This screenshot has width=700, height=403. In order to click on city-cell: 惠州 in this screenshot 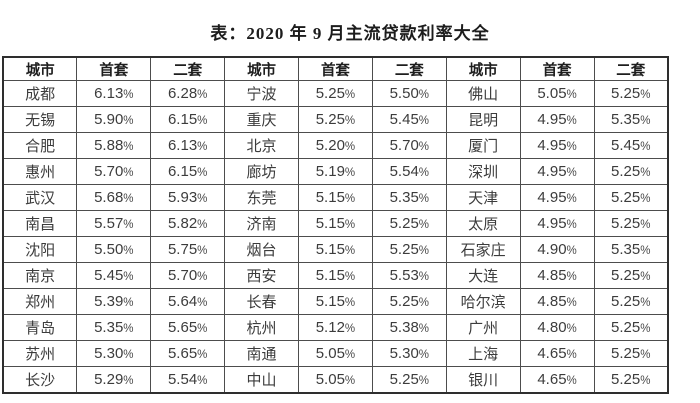, I will do `click(40, 171)`.